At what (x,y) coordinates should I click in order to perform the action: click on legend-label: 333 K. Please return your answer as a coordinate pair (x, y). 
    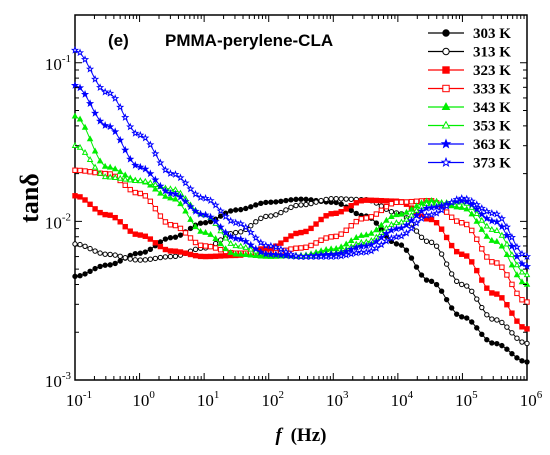
    Looking at the image, I should click on (492, 90).